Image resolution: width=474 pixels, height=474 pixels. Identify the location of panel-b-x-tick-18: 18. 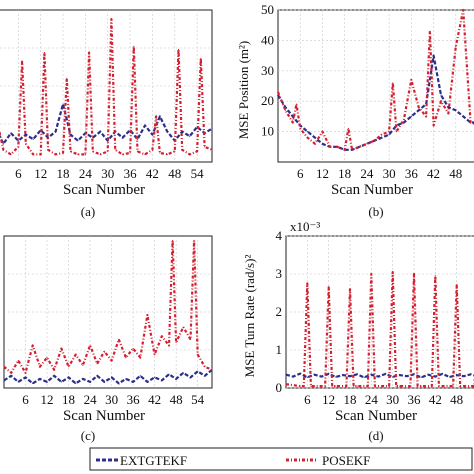
(344, 173).